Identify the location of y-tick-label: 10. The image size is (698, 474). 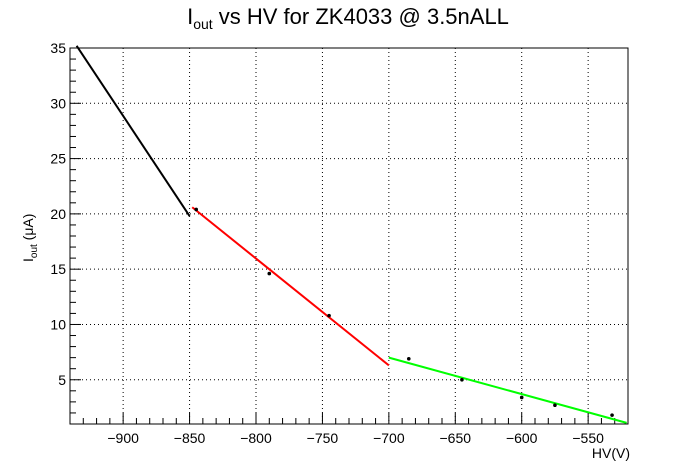
(58, 324).